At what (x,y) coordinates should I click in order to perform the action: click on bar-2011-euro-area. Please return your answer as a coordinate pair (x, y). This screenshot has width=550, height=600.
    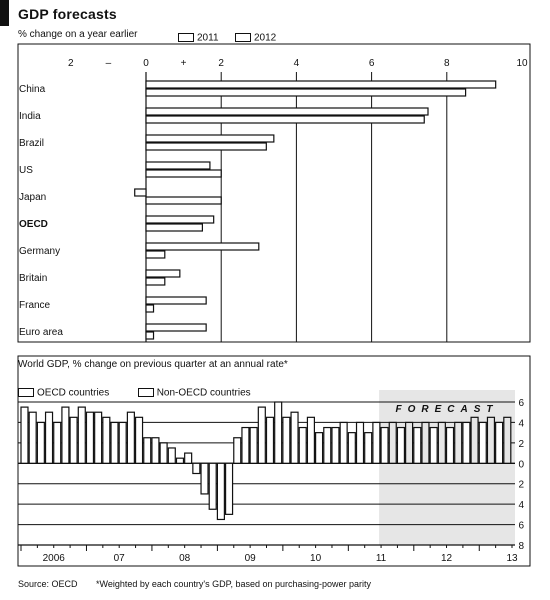
    Looking at the image, I should click on (176, 327).